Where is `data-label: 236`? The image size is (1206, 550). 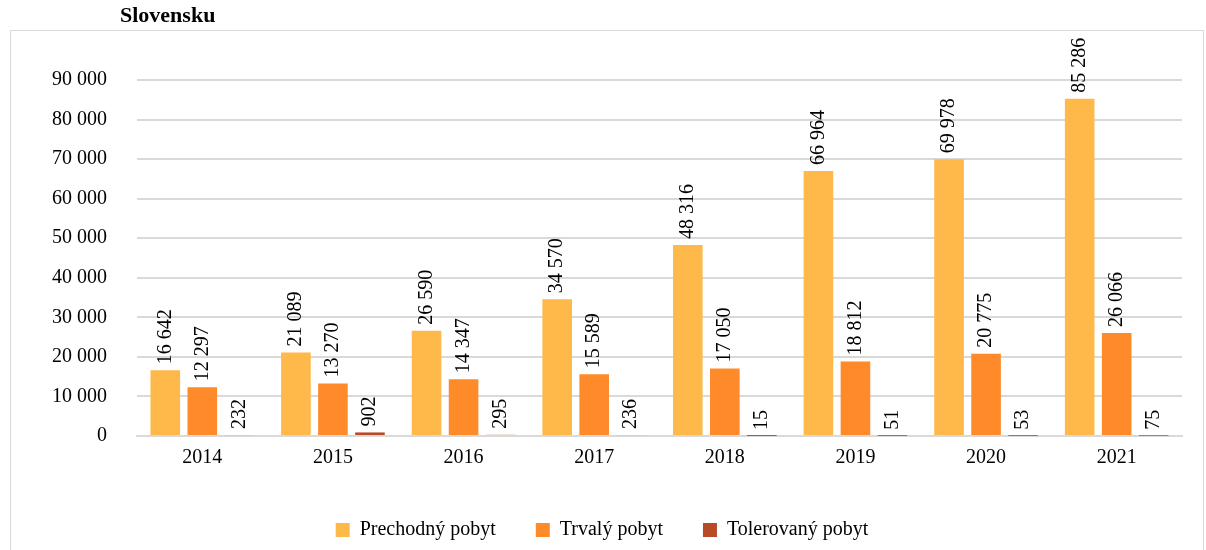 data-label: 236 is located at coordinates (629, 414).